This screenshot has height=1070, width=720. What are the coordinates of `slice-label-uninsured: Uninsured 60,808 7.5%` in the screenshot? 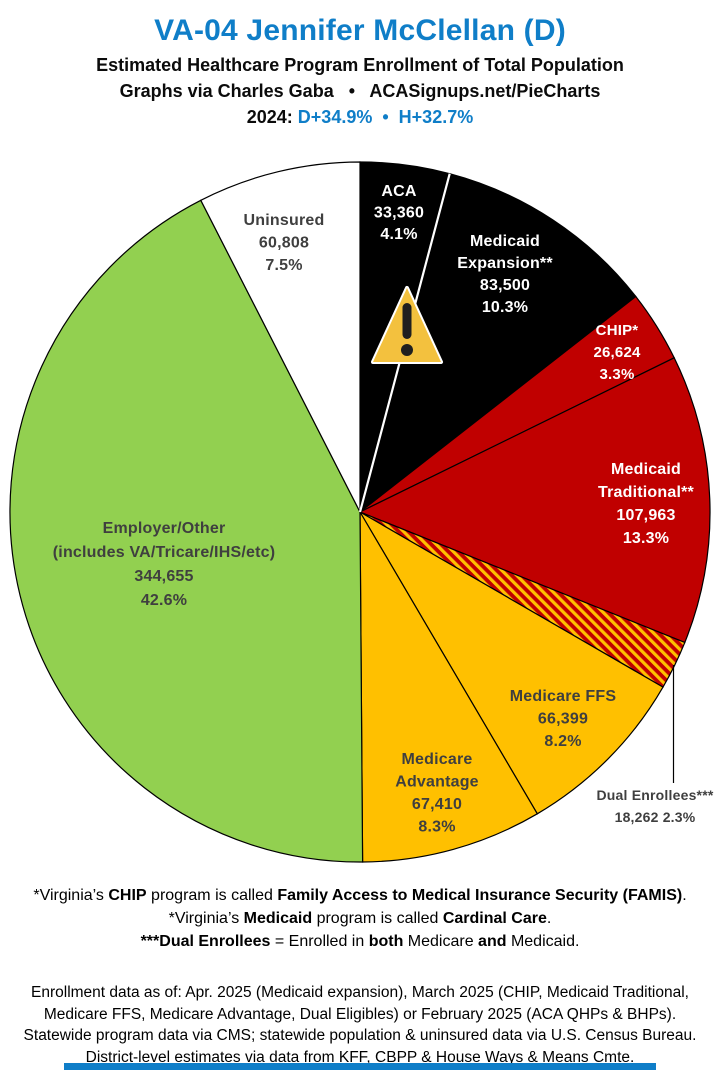 It's located at (284, 243).